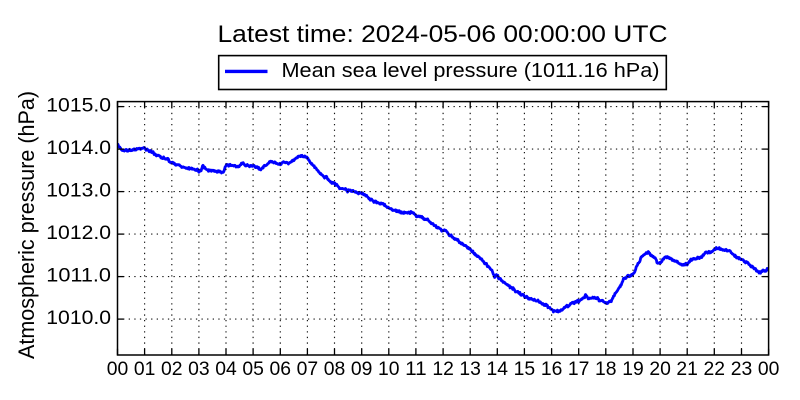  Describe the element at coordinates (78, 233) in the screenshot. I see `svg-text: 1012.0` at that location.